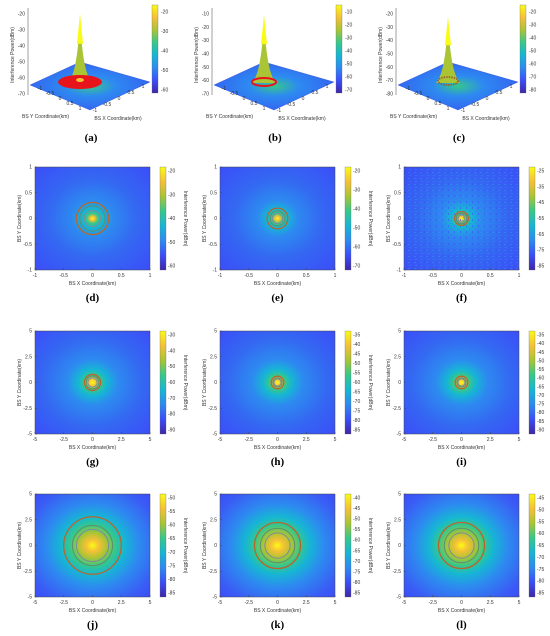 The width and height of the screenshot is (550, 636). What do you see at coordinates (461, 625) in the screenshot?
I see `panel-label: (l)` at bounding box center [461, 625].